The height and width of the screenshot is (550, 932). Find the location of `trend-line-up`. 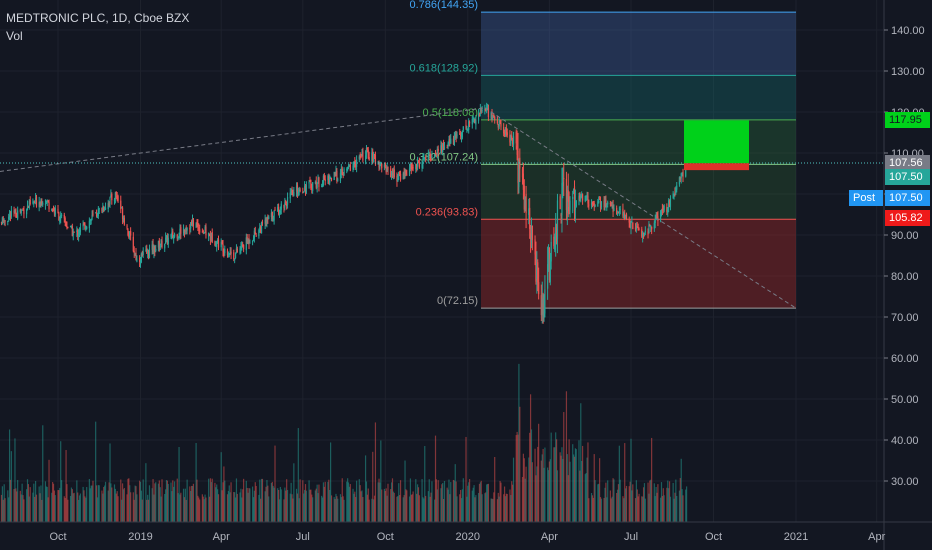

trend-line-up is located at coordinates (242, 139).